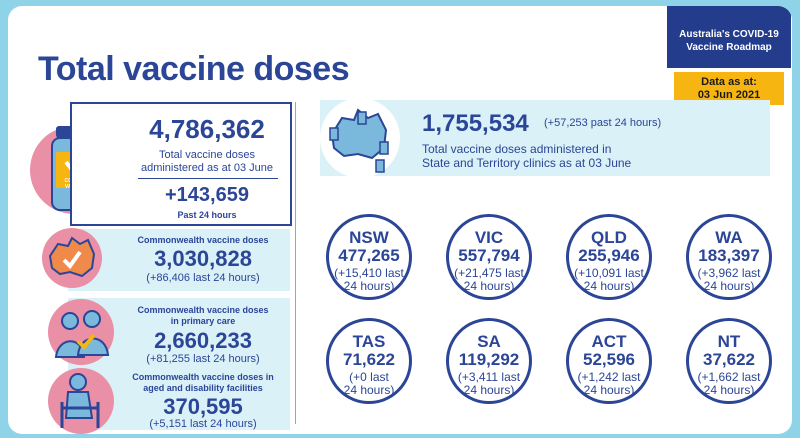 This screenshot has width=800, height=438. I want to click on state-name: ACT, so click(609, 341).